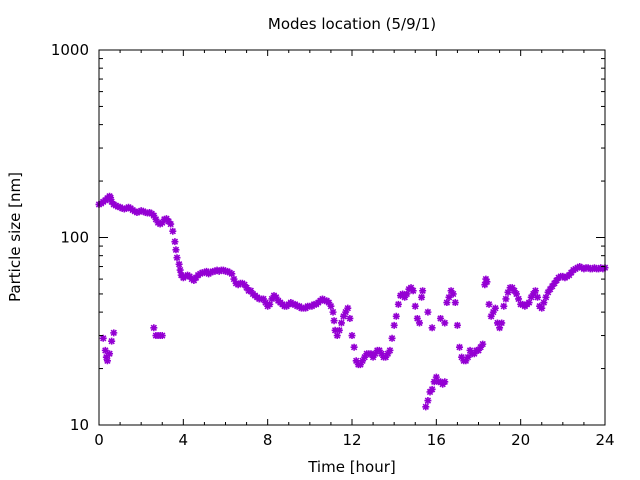 This screenshot has height=480, width=640. Describe the element at coordinates (268, 440) in the screenshot. I see `x-tick-label: 8` at that location.